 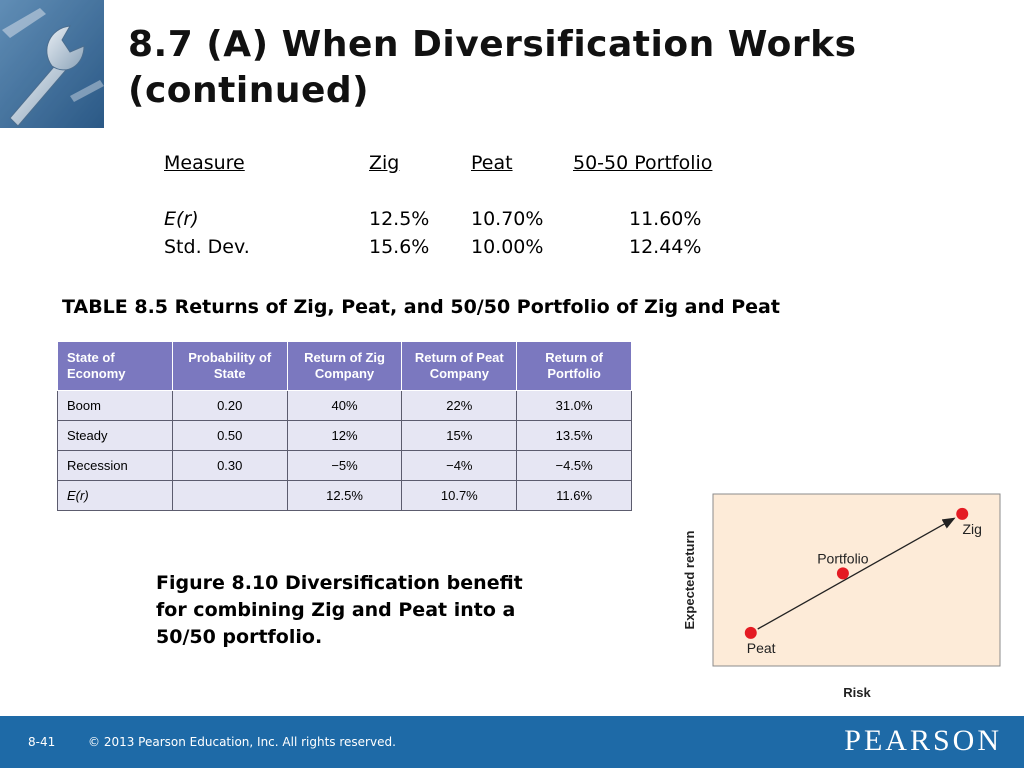 What do you see at coordinates (689, 579) in the screenshot?
I see `y-axis-label: Expected return` at bounding box center [689, 579].